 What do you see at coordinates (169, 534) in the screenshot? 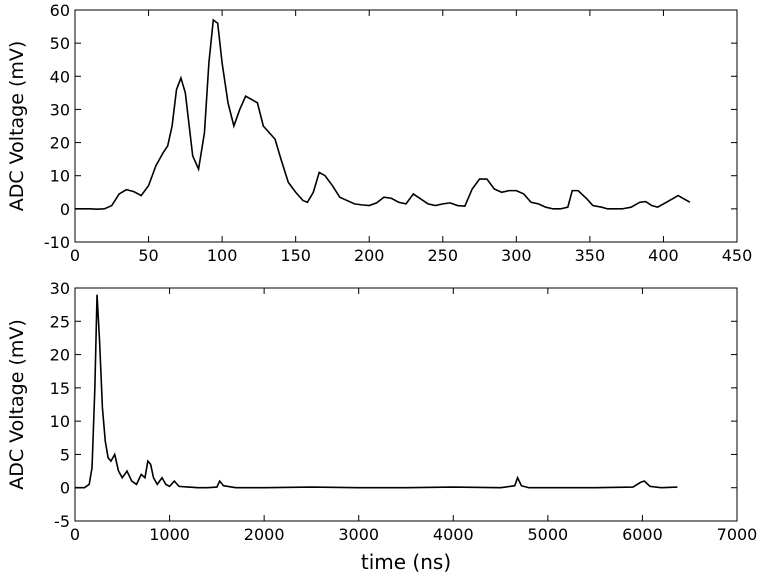
I see `x-tick-label: 1000` at bounding box center [169, 534].